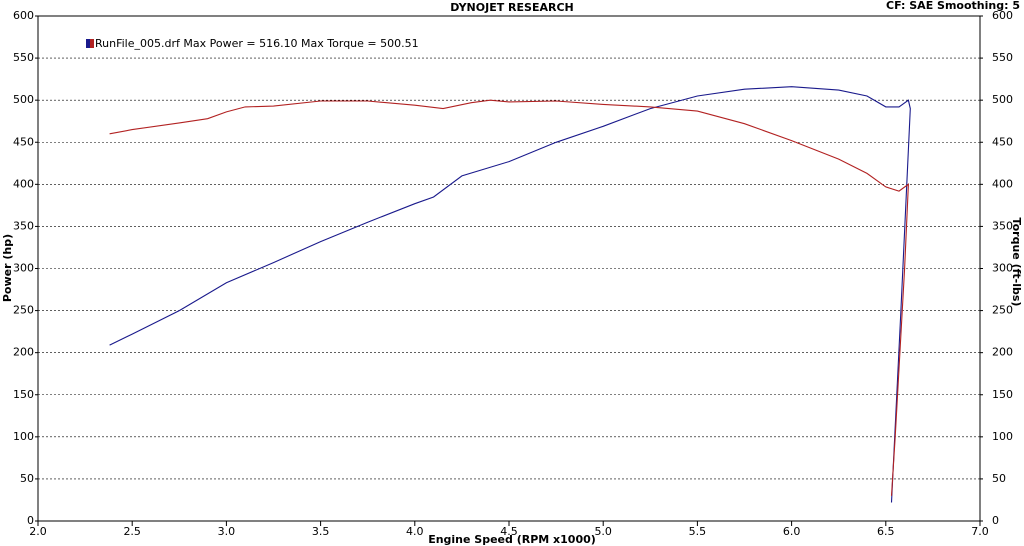 This screenshot has height=546, width=1024. What do you see at coordinates (38, 531) in the screenshot?
I see `x-tick-label: 2.0` at bounding box center [38, 531].